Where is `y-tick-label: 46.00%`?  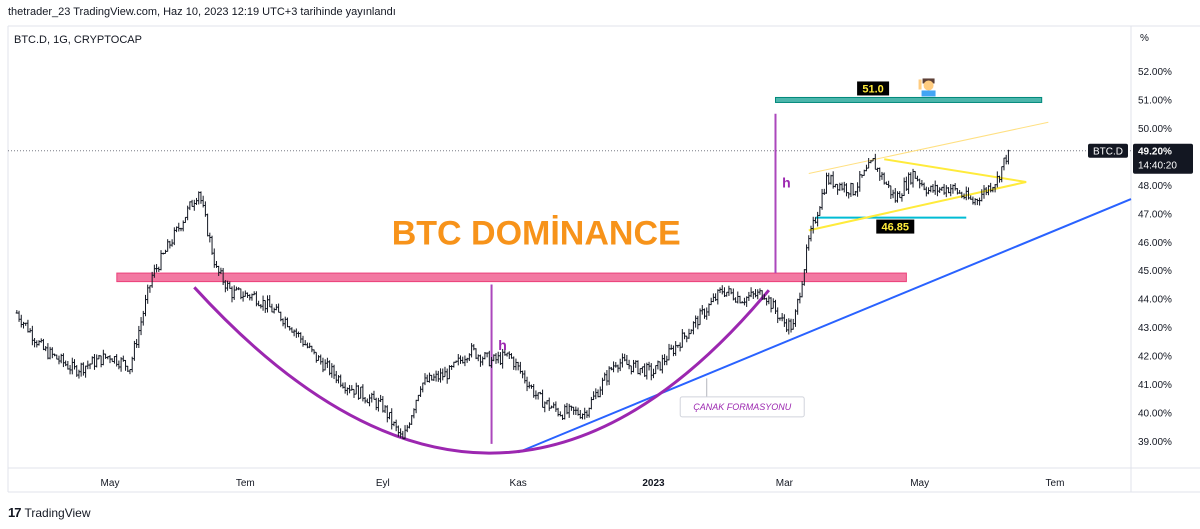 y-tick-label: 46.00% is located at coordinates (1155, 243).